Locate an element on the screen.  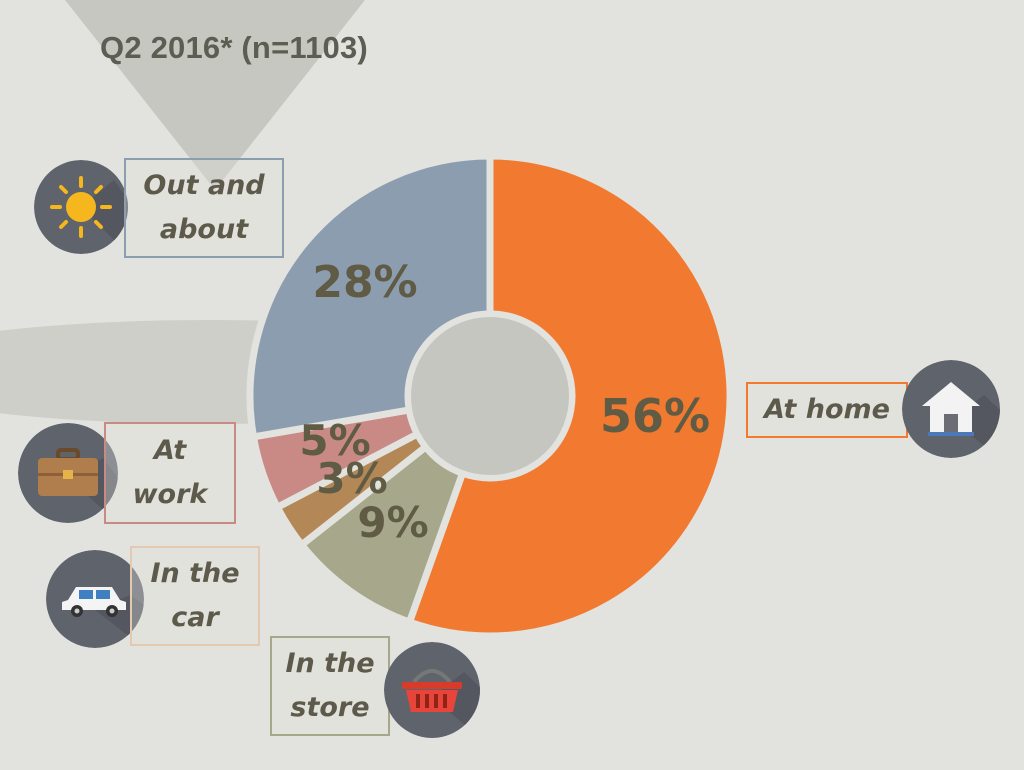
shopping-basket-icon is located at coordinates (432, 690).